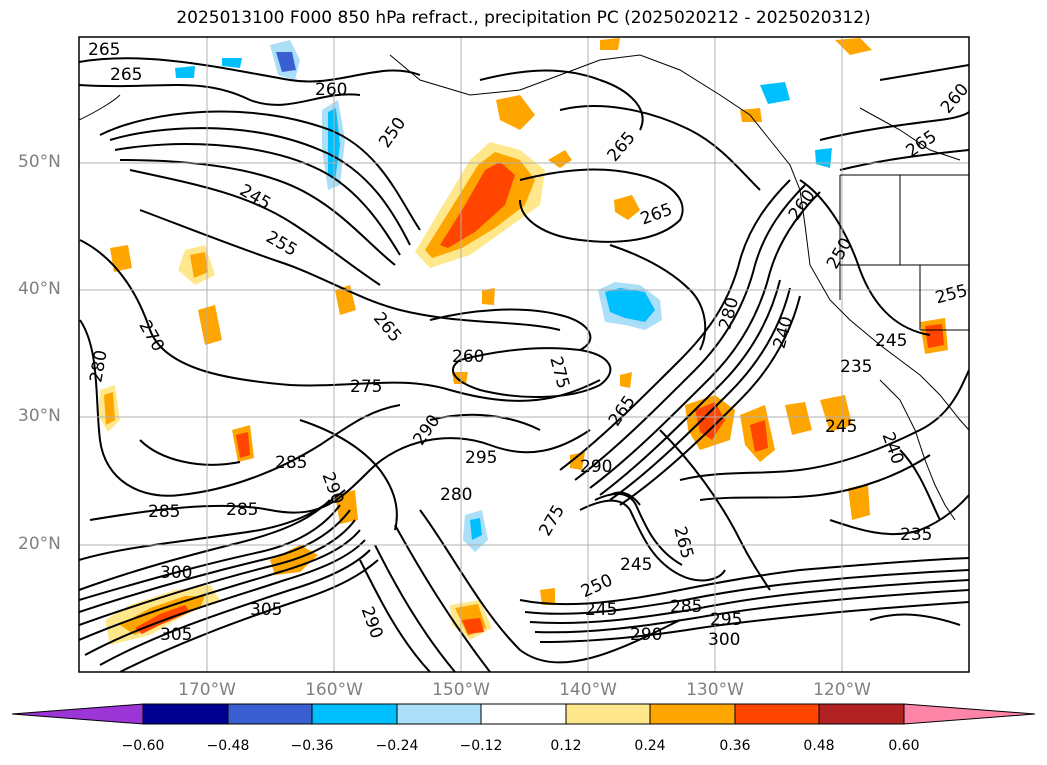  Describe the element at coordinates (461, 690) in the screenshot. I see `lon-tick-label: 150°W` at that location.